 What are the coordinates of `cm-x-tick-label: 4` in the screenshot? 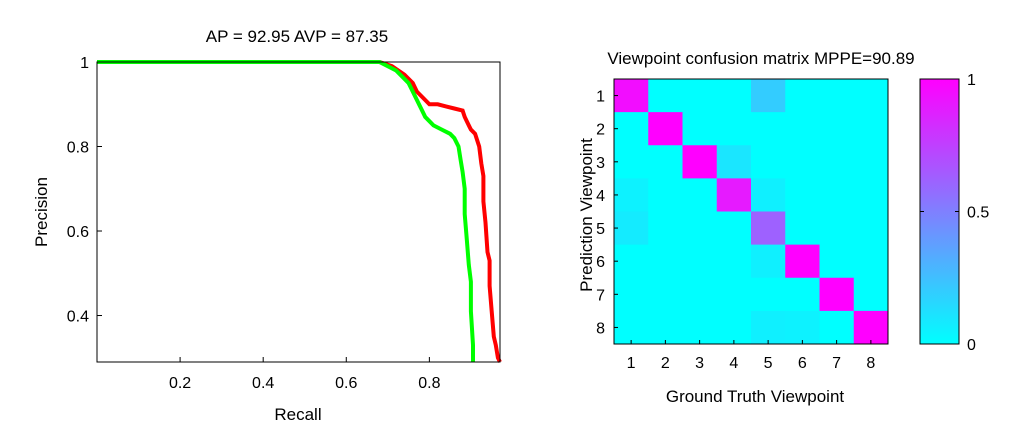 It's located at (733, 363).